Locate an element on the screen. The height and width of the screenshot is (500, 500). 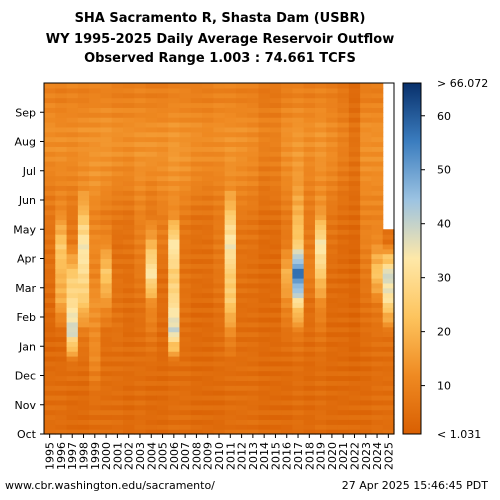
x-tick-label: 2008 is located at coordinates (196, 456).